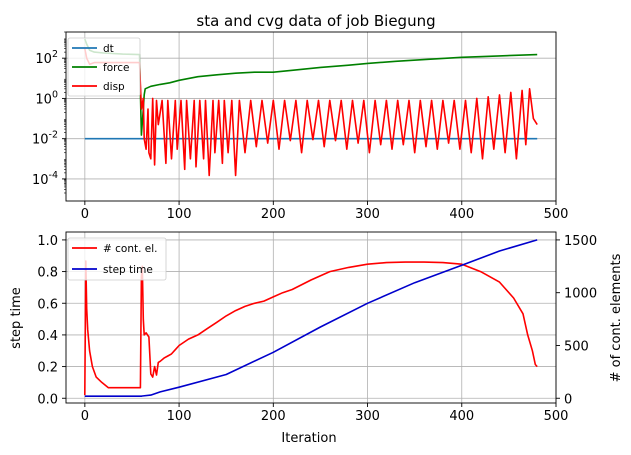 The width and height of the screenshot is (631, 455). I want to click on x-axis-label: Iteration, so click(308, 438).